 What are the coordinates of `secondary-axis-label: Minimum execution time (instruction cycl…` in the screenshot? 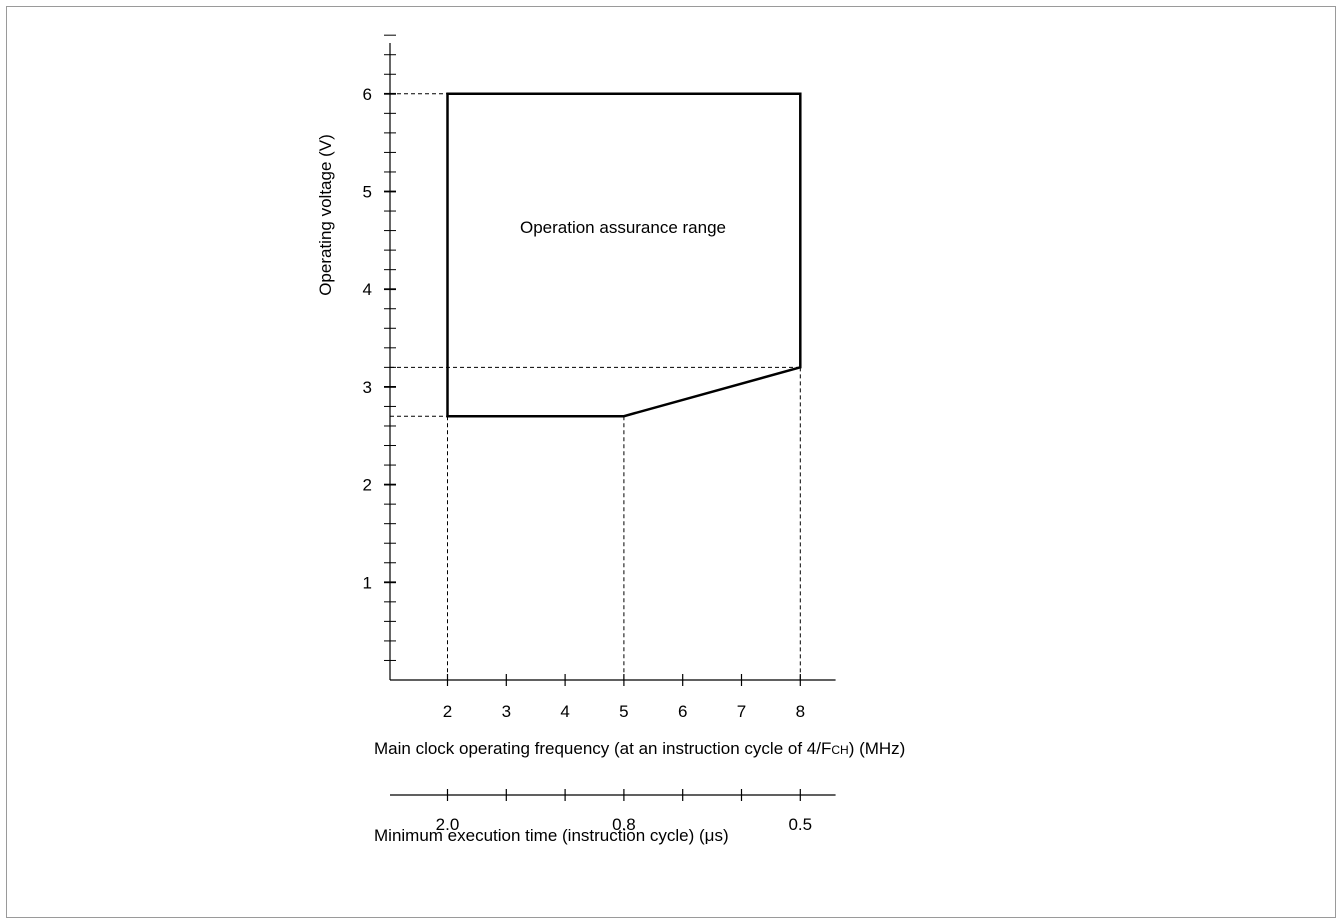 It's located at (551, 835).